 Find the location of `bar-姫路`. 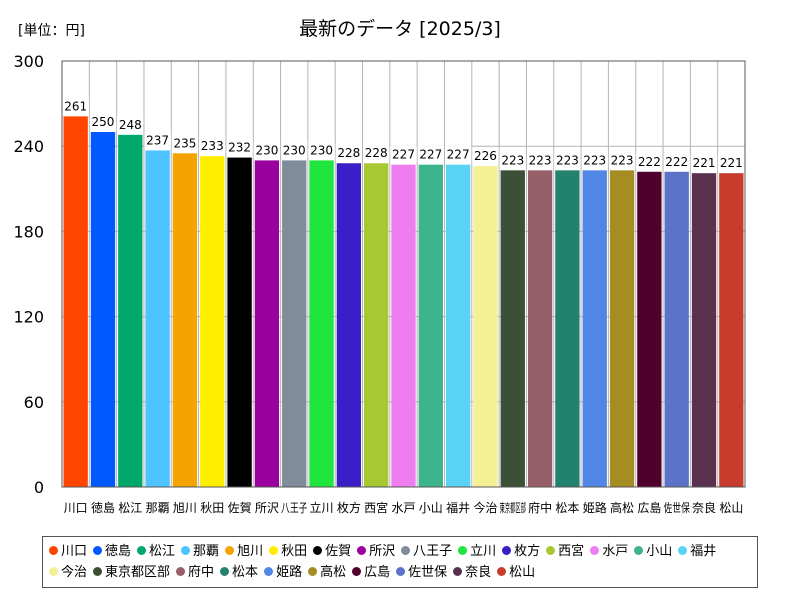

bar-姫路 is located at coordinates (594, 328).